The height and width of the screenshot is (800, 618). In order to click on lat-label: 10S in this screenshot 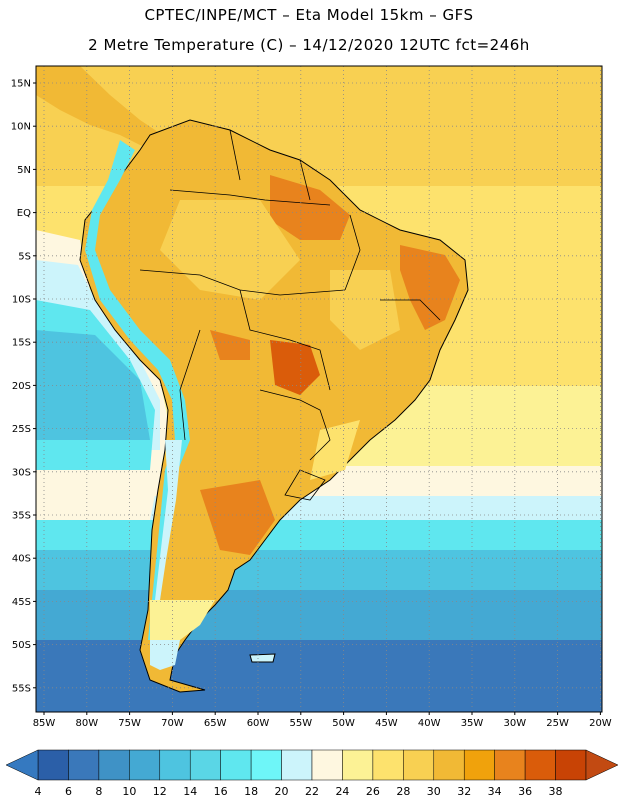, I will do `click(21, 300)`.